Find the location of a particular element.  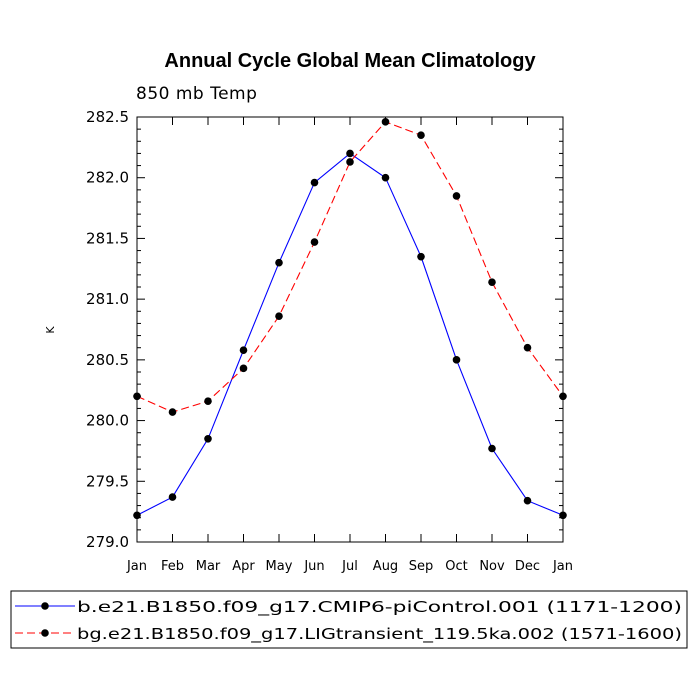

y-tick-label: 279.5 is located at coordinates (107, 481).